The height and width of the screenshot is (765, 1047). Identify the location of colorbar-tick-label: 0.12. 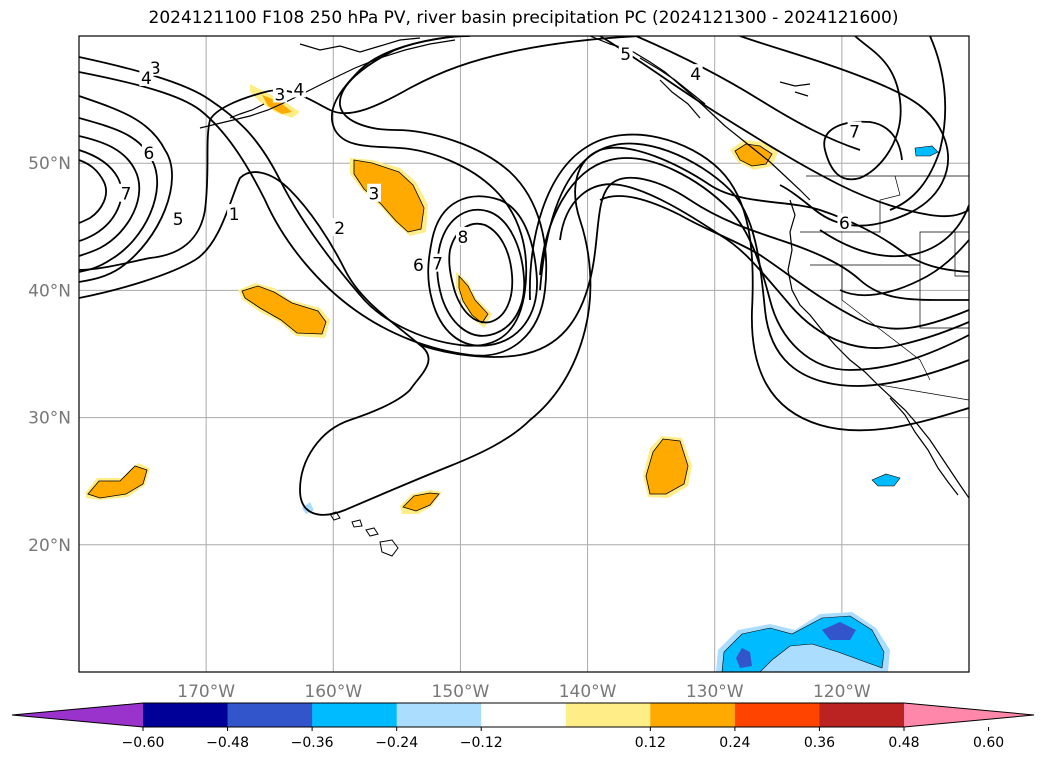
(650, 743).